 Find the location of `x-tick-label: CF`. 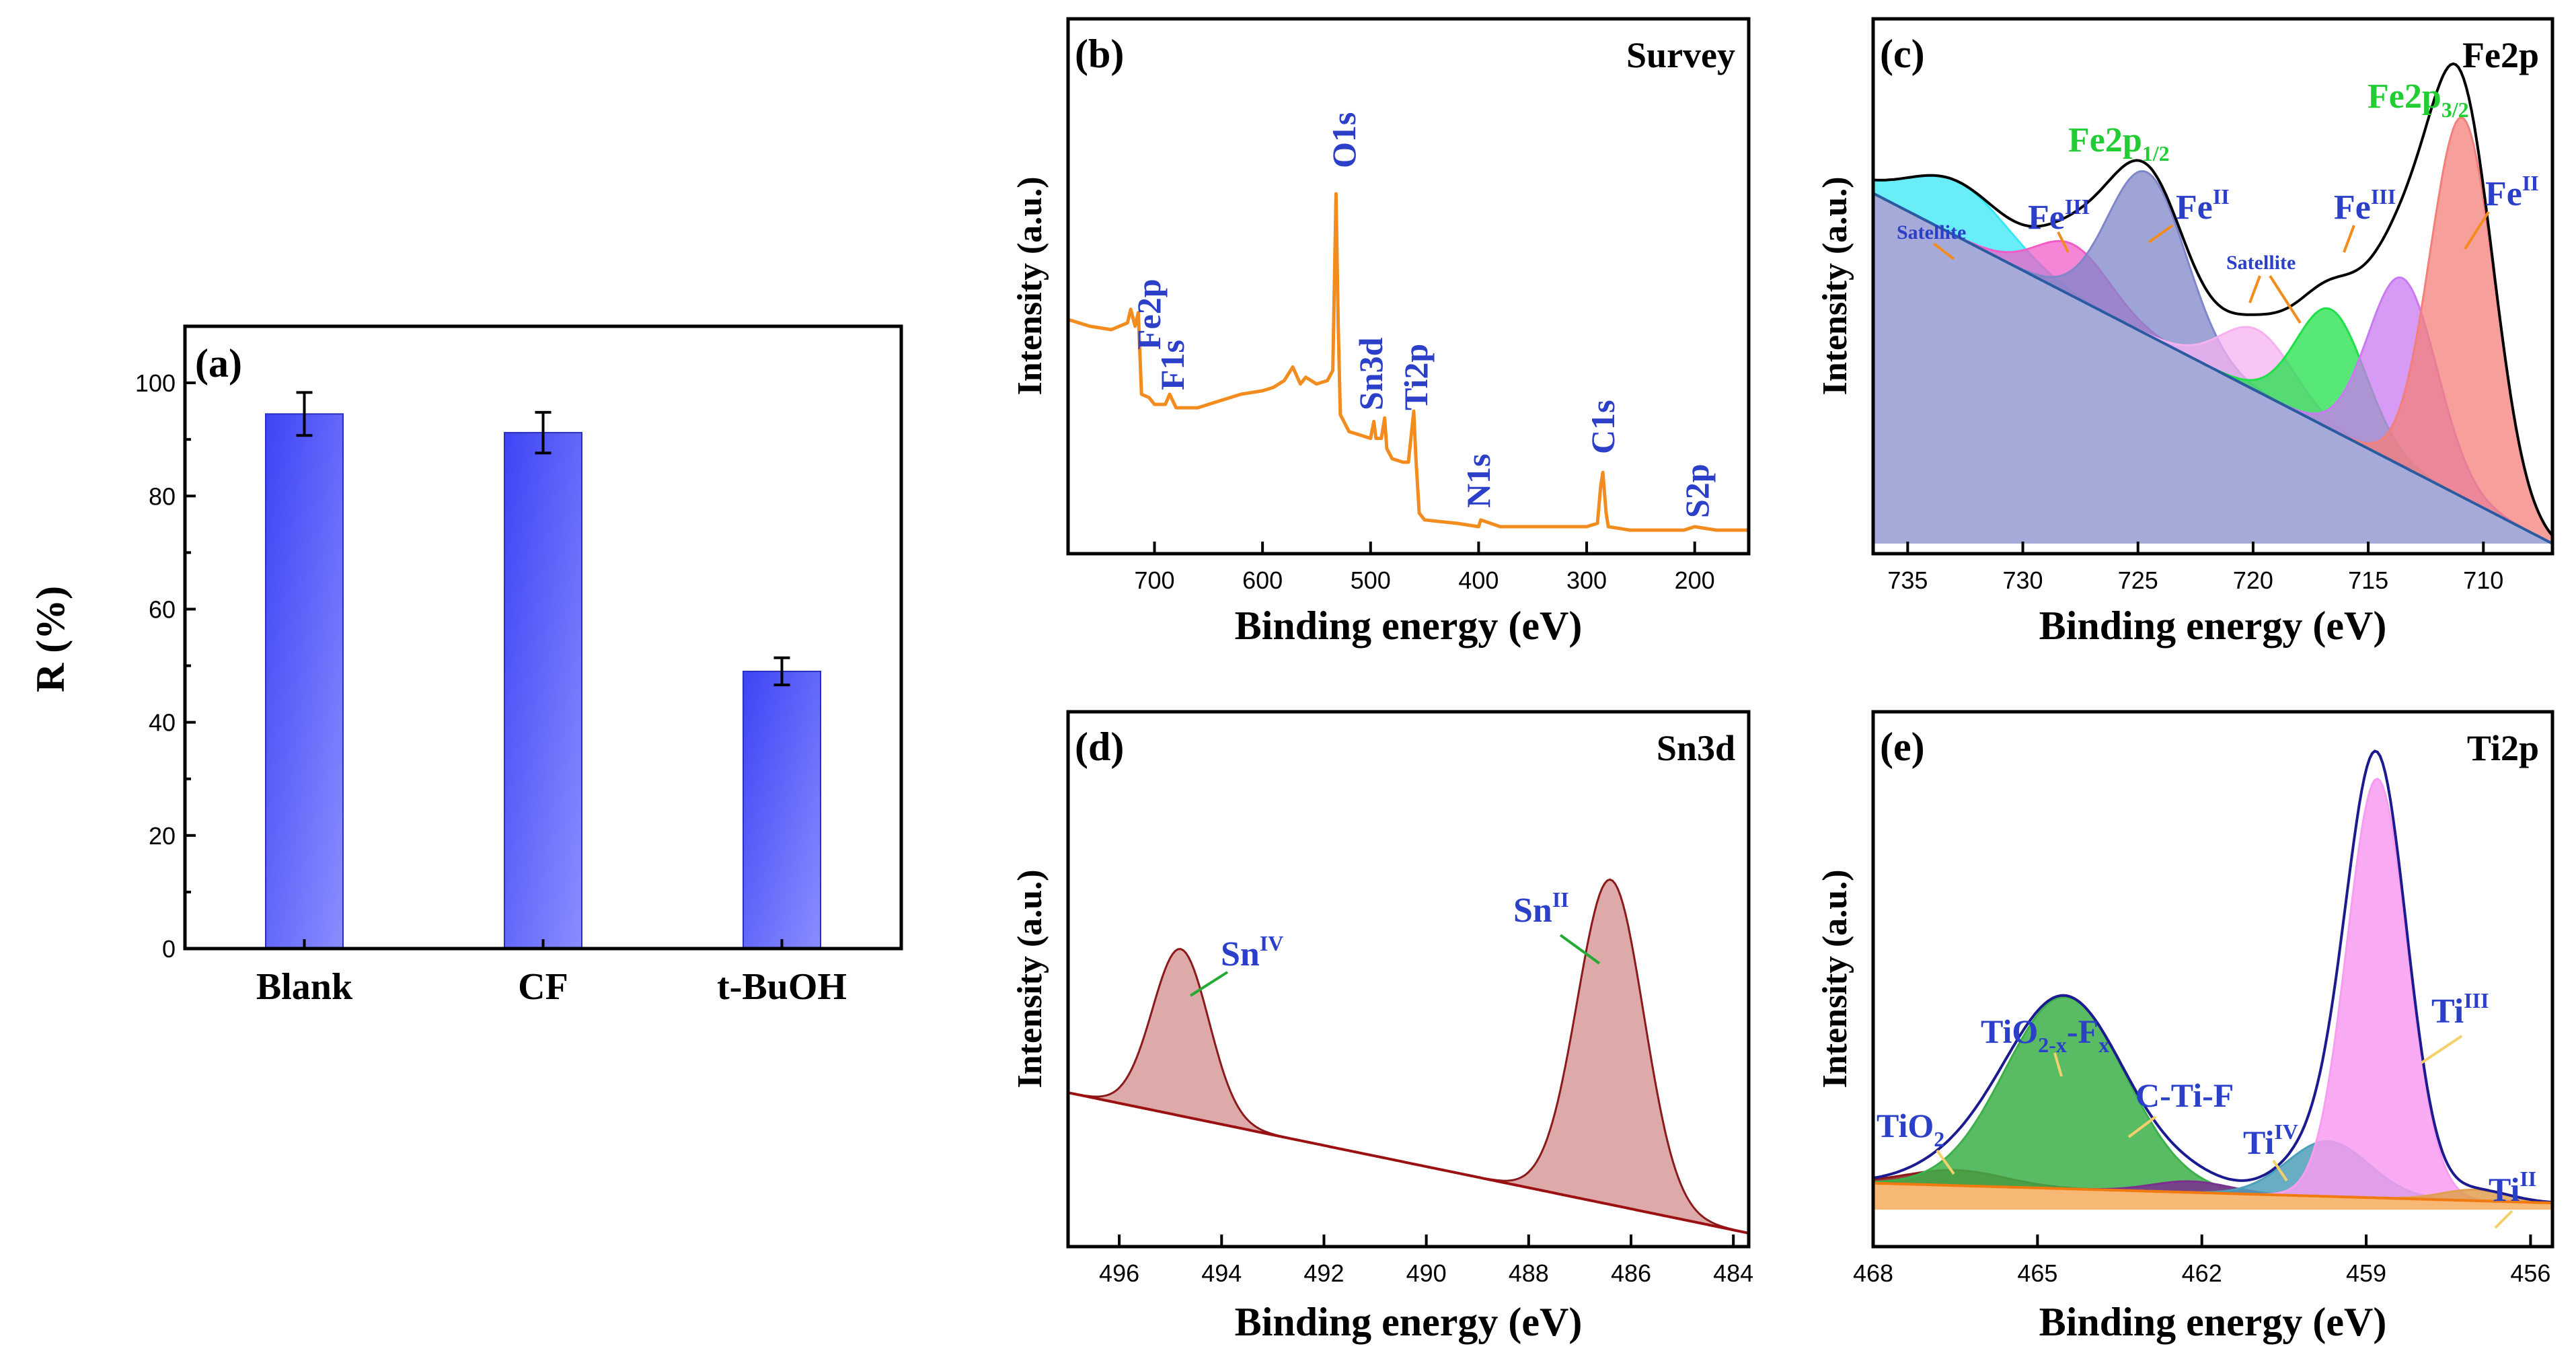

x-tick-label: CF is located at coordinates (543, 987).